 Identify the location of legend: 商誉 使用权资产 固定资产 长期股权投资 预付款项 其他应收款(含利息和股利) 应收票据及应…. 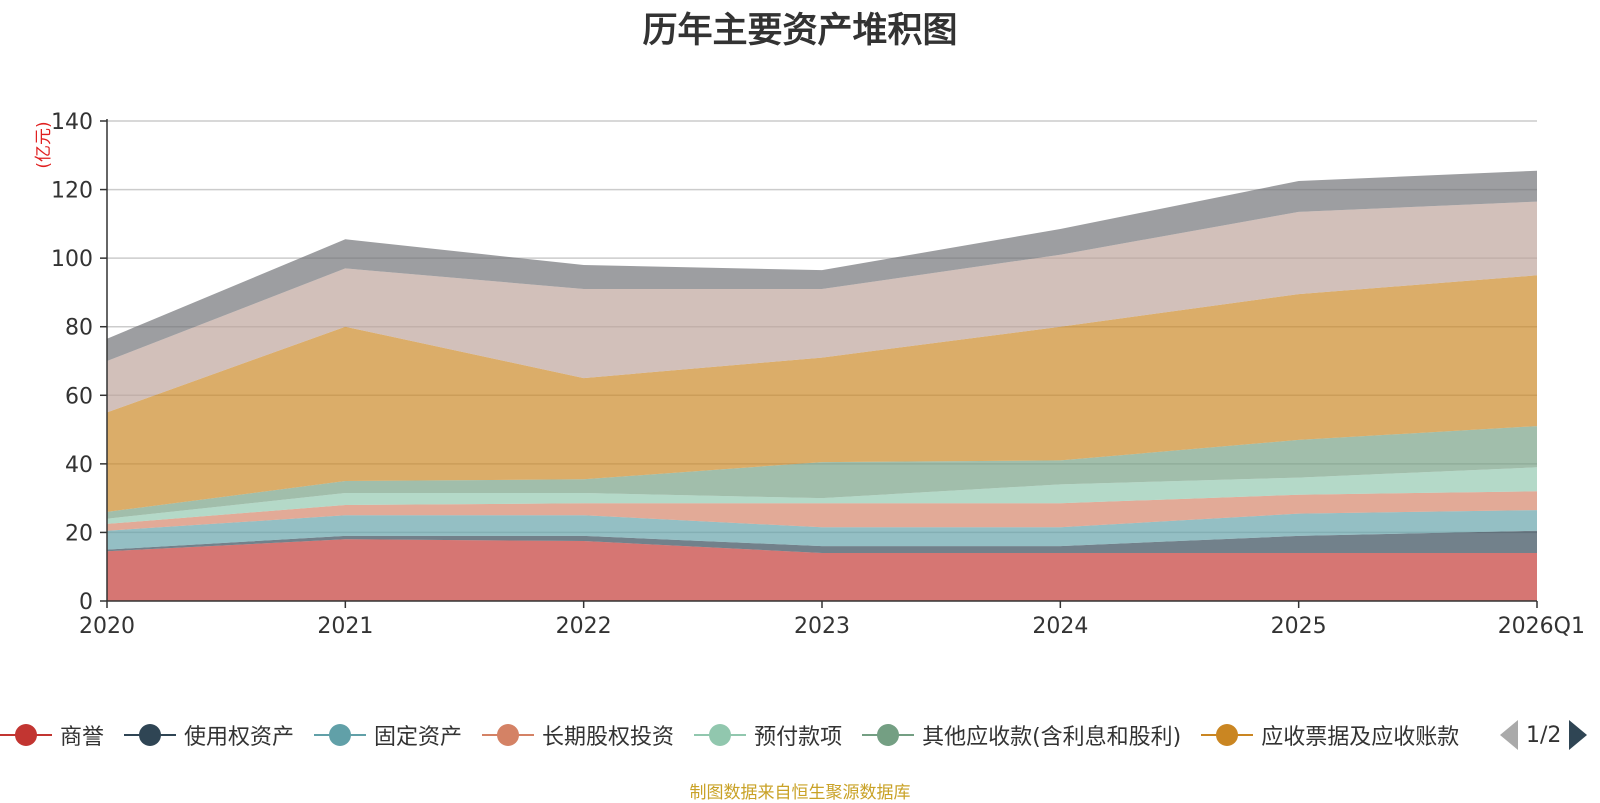
(745, 735).